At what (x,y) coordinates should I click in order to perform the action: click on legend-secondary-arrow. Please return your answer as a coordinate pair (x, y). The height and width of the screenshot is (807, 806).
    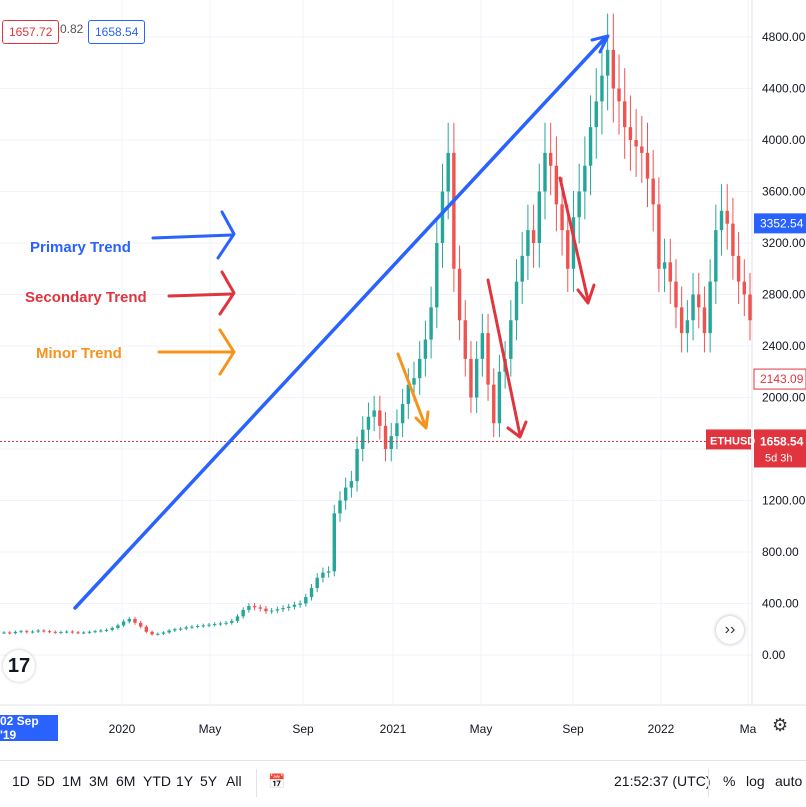
    Looking at the image, I should click on (200, 295).